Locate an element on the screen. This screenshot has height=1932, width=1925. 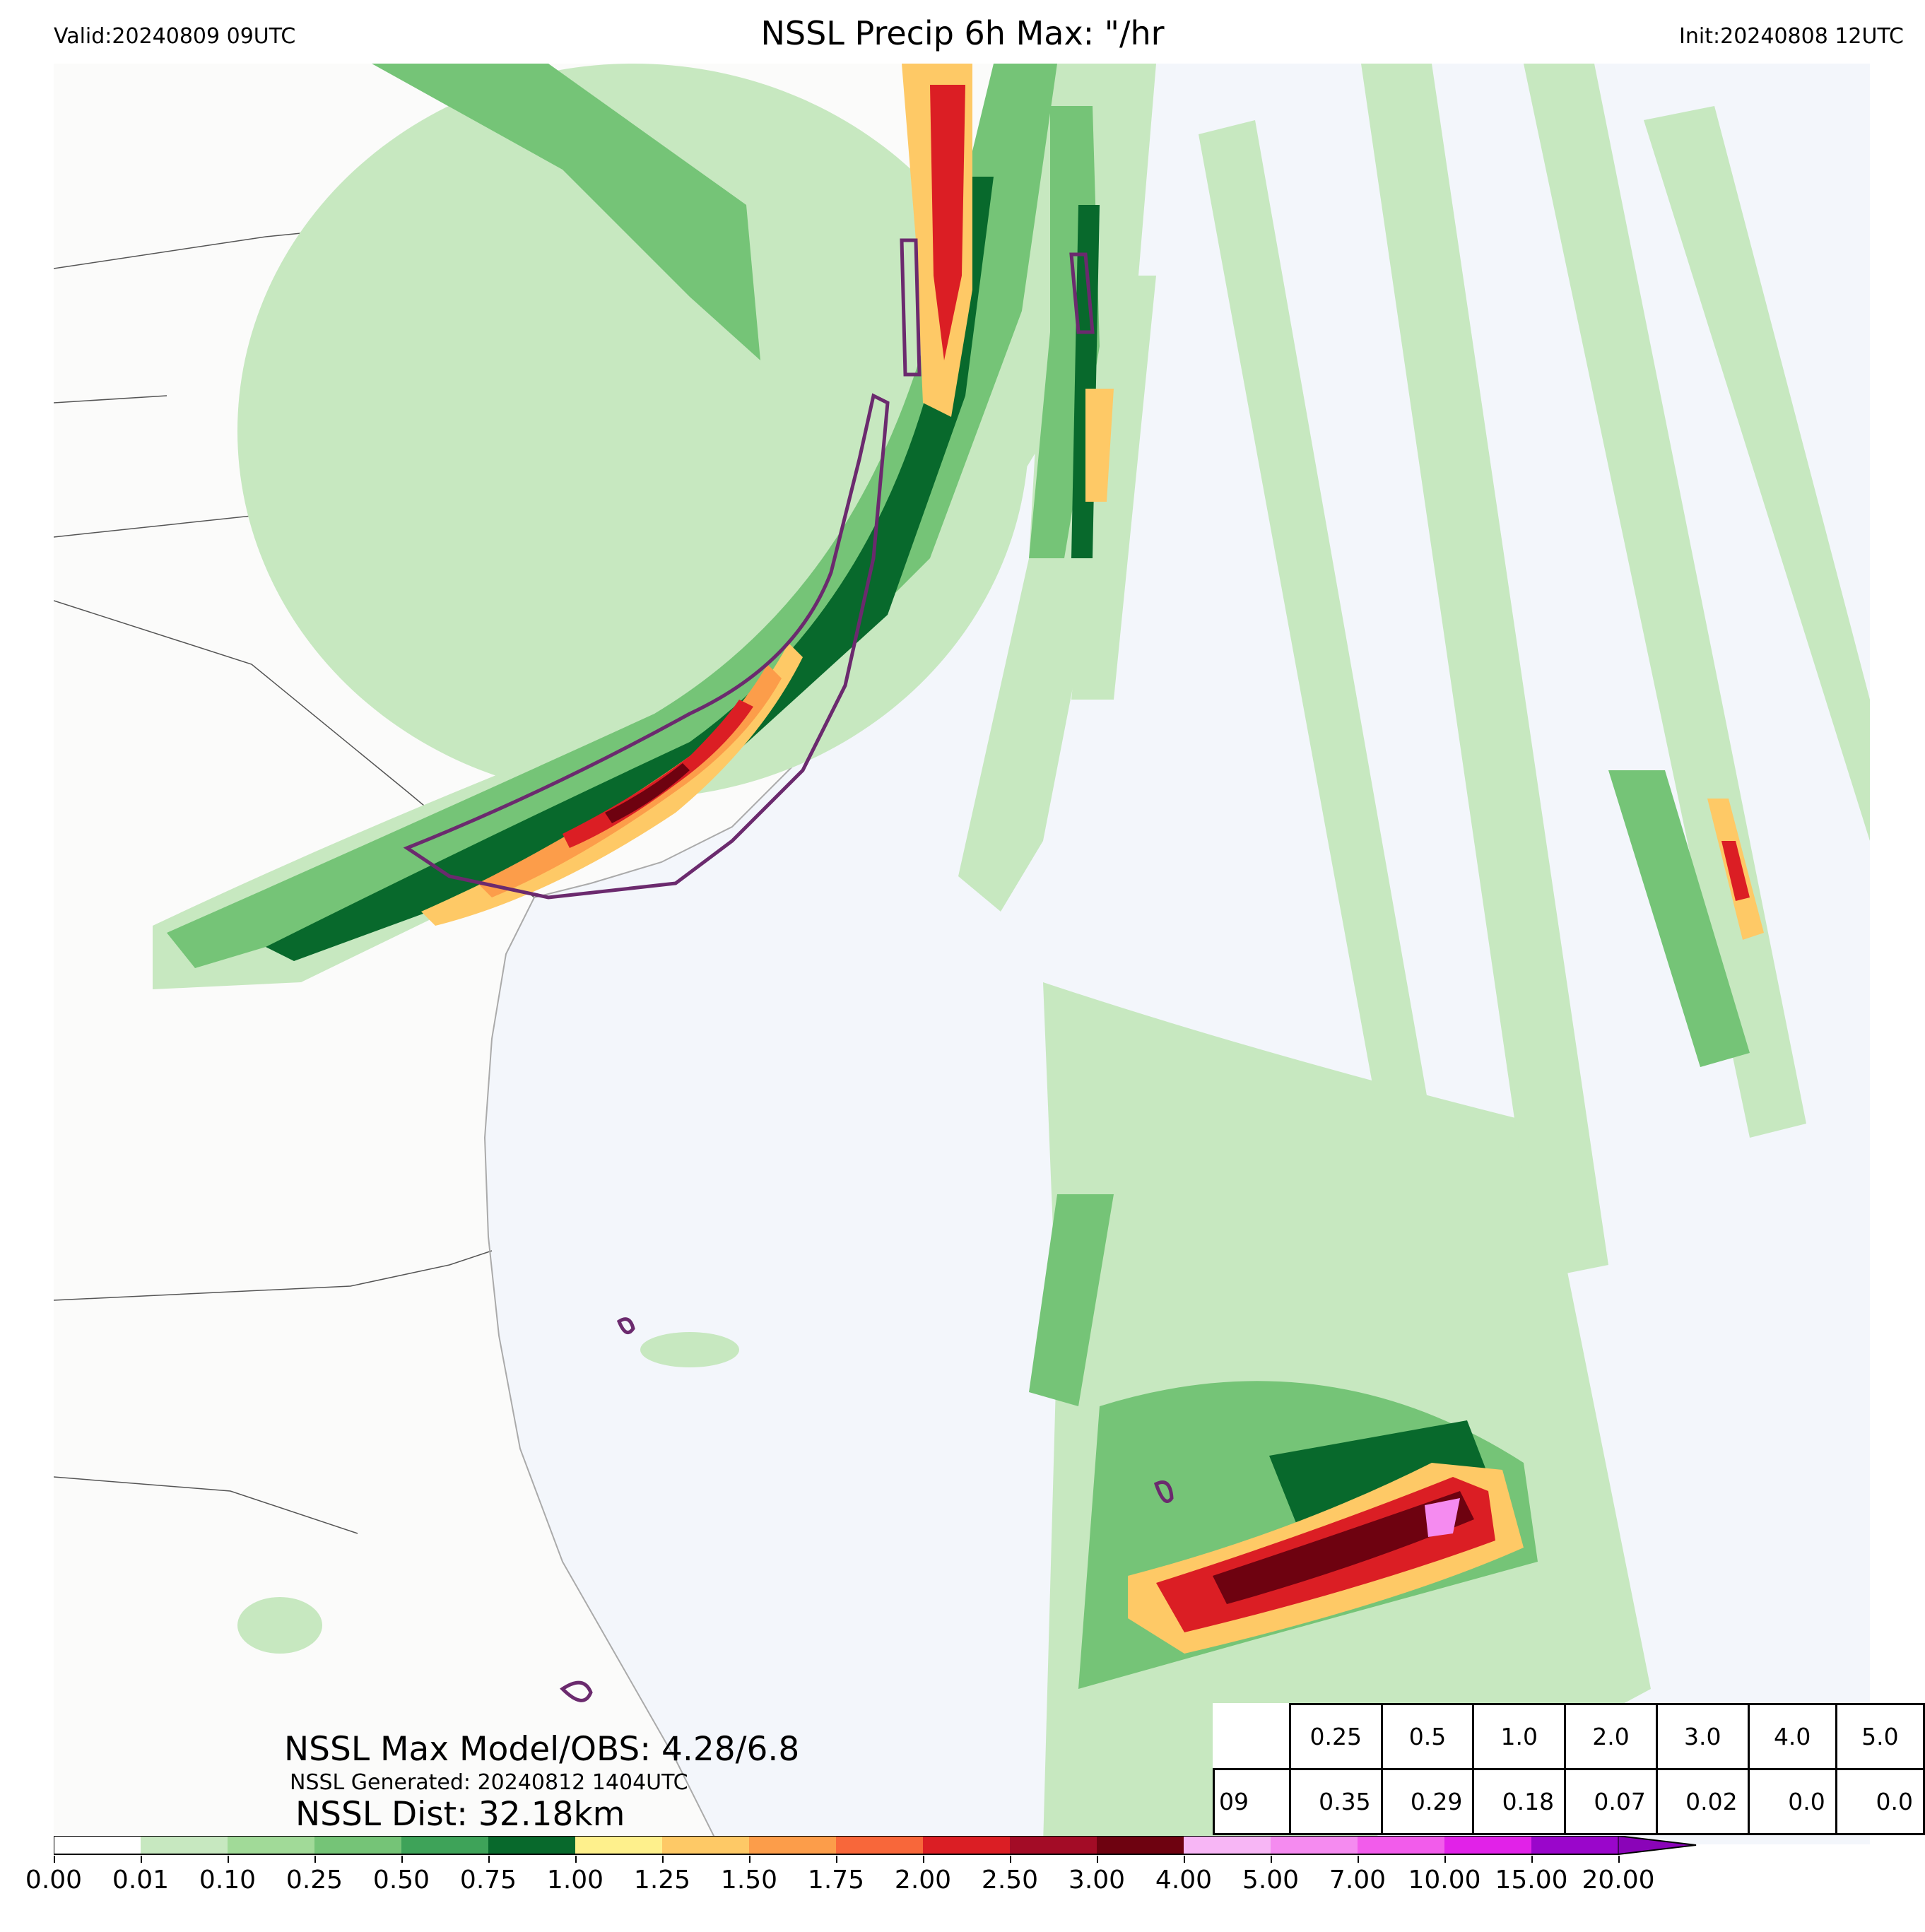
colorbar is located at coordinates (875, 1845).